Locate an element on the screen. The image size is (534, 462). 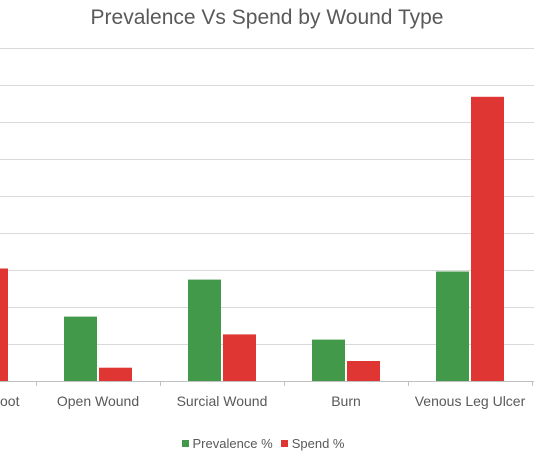
chart-title: Prevalence Vs Spend by Wound Type is located at coordinates (267, 17).